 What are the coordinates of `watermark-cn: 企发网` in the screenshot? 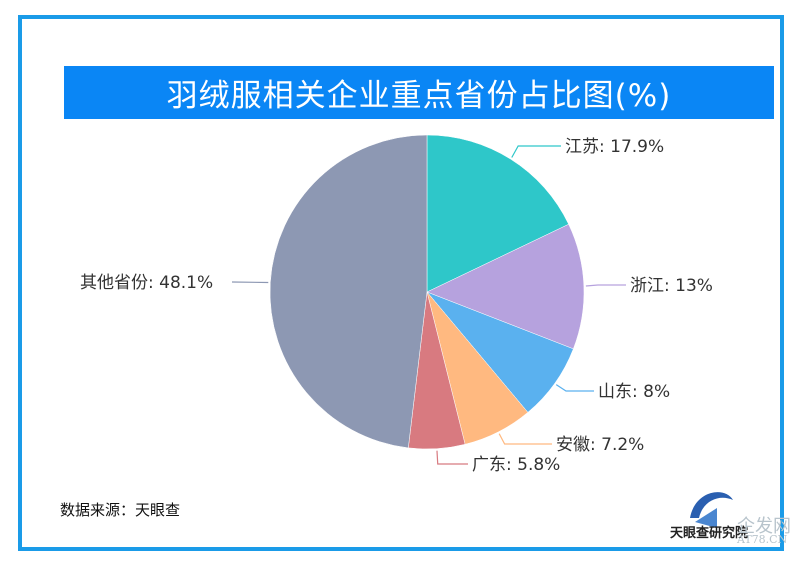 It's located at (764, 526).